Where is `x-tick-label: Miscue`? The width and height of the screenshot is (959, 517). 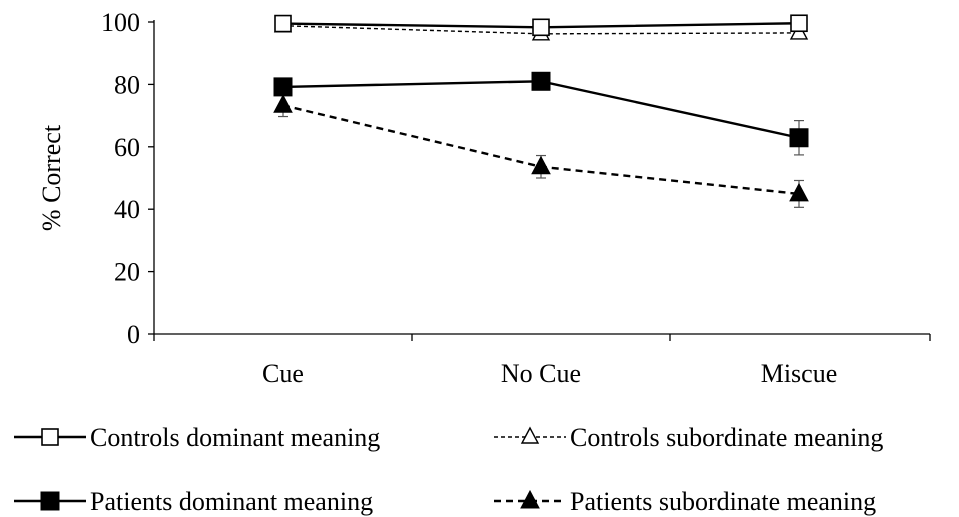
x-tick-label: Miscue is located at coordinates (799, 373).